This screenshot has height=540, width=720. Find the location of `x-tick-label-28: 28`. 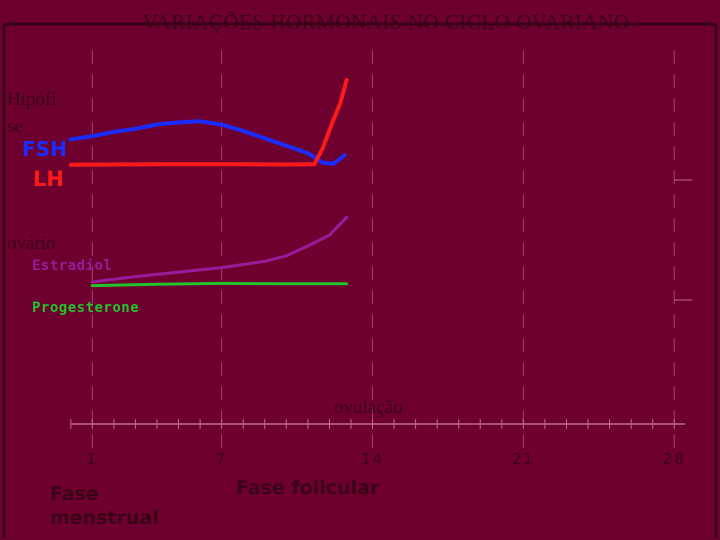

x-tick-label-28: 28 is located at coordinates (674, 459).